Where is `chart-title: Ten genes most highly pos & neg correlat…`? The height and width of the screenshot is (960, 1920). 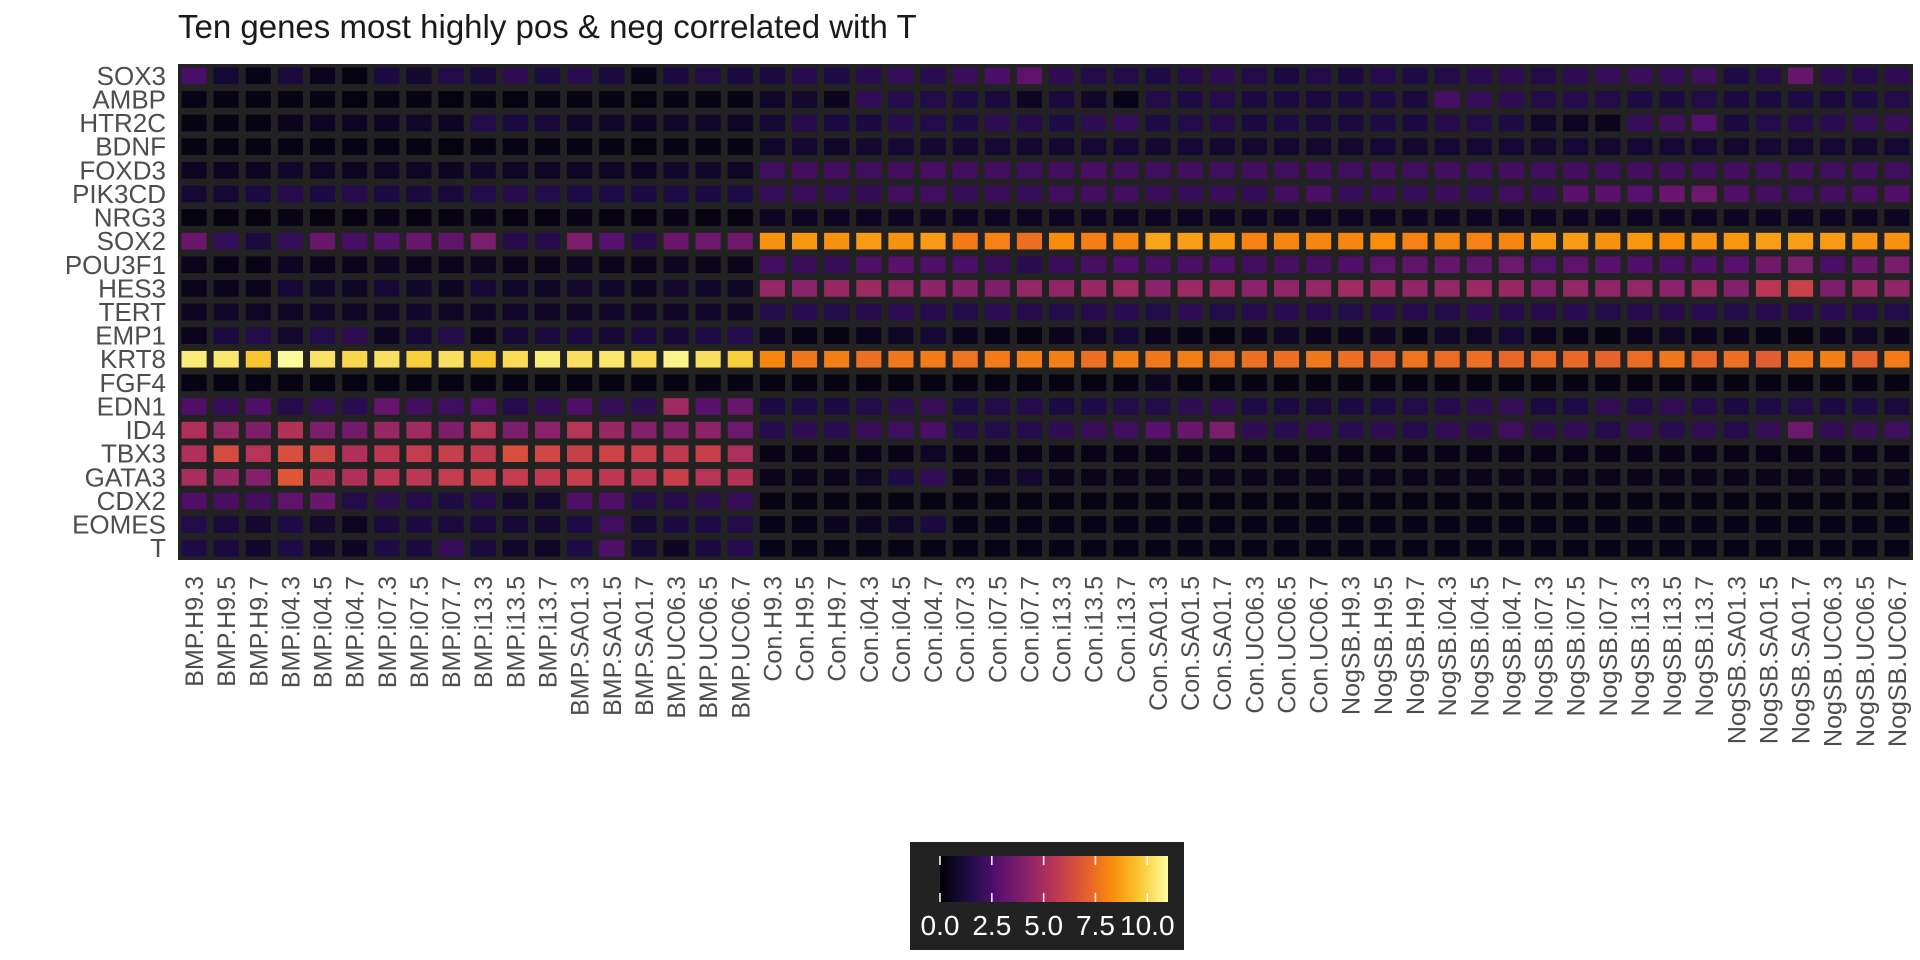
chart-title: Ten genes most highly pos & neg correlat… is located at coordinates (547, 26).